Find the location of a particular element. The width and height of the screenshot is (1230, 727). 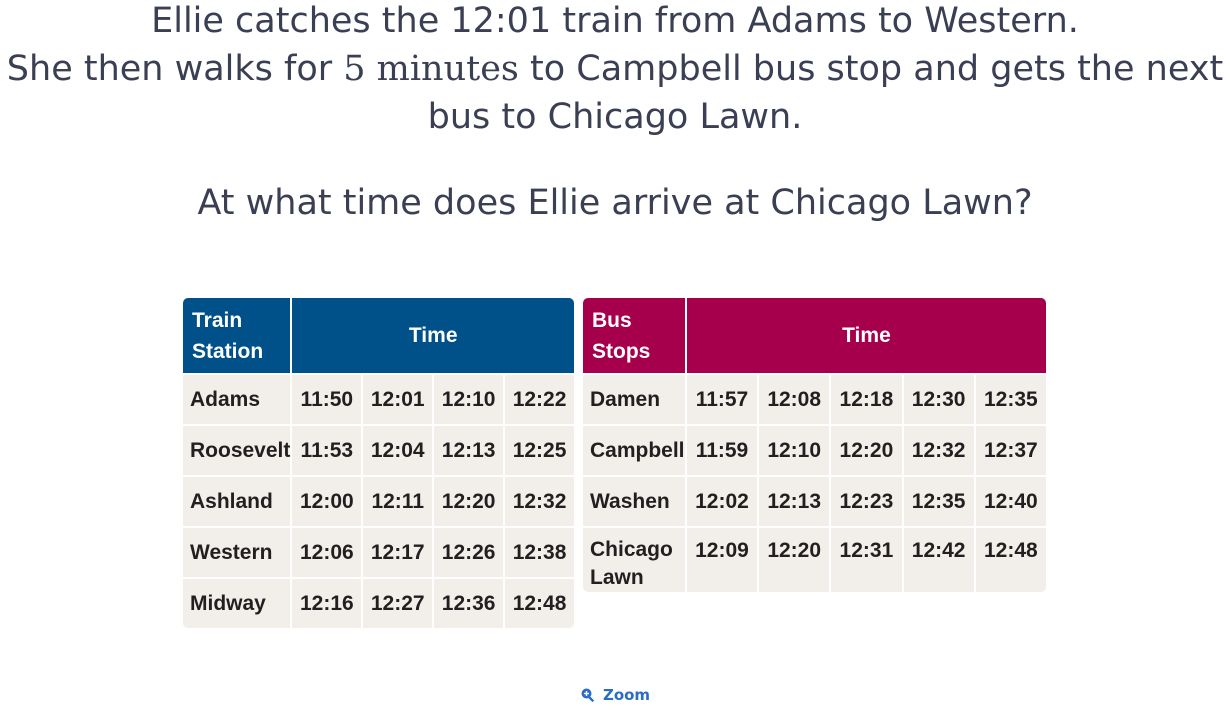

question-line-2-start: She then walks for is located at coordinates (175, 69).